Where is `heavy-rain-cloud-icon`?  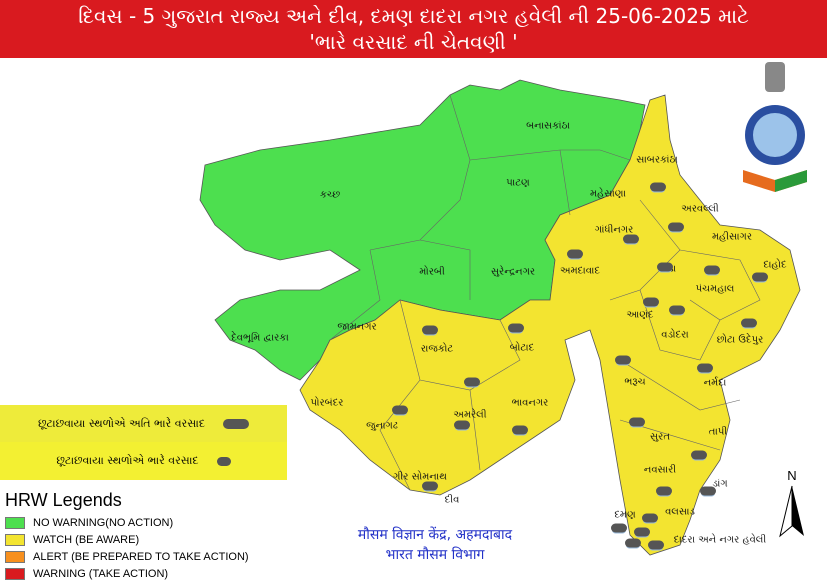 heavy-rain-cloud-icon is located at coordinates (236, 423).